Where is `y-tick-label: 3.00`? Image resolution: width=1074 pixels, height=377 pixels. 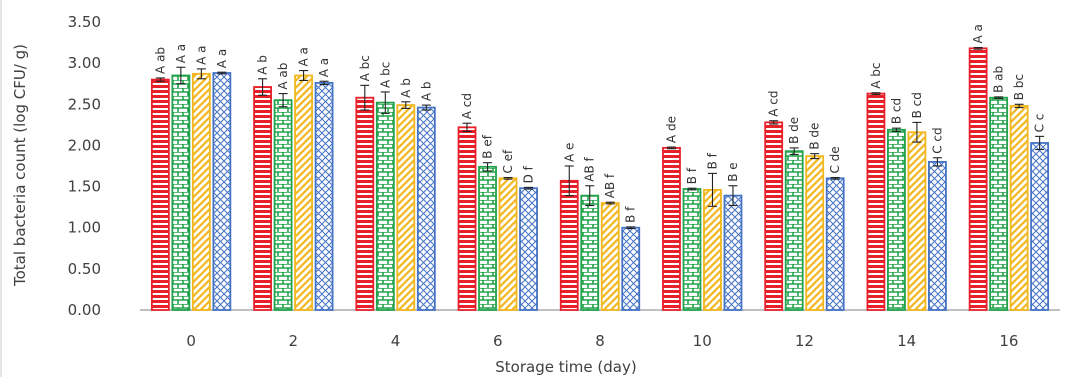 y-tick-label: 3.00 is located at coordinates (84, 63).